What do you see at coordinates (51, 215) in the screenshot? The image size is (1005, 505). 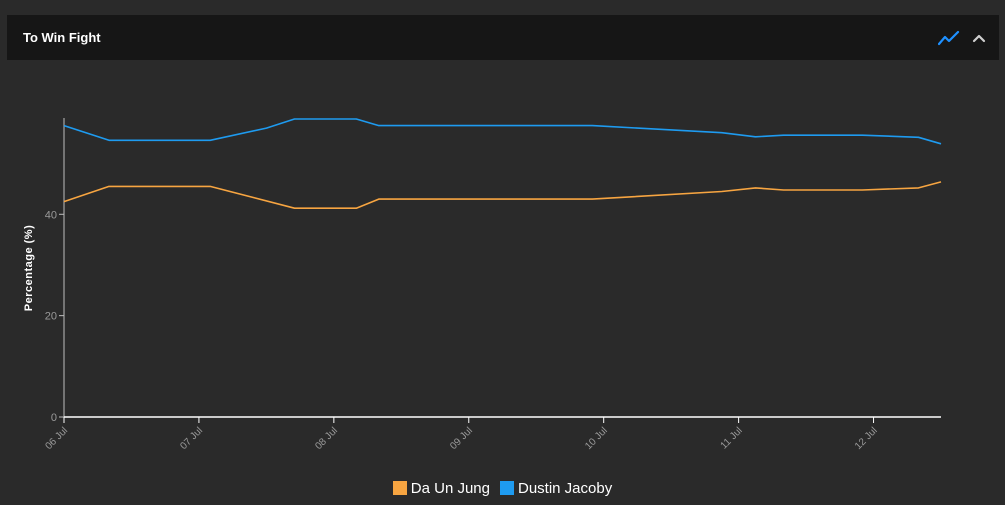 I see `y-tick-label: 40` at bounding box center [51, 215].